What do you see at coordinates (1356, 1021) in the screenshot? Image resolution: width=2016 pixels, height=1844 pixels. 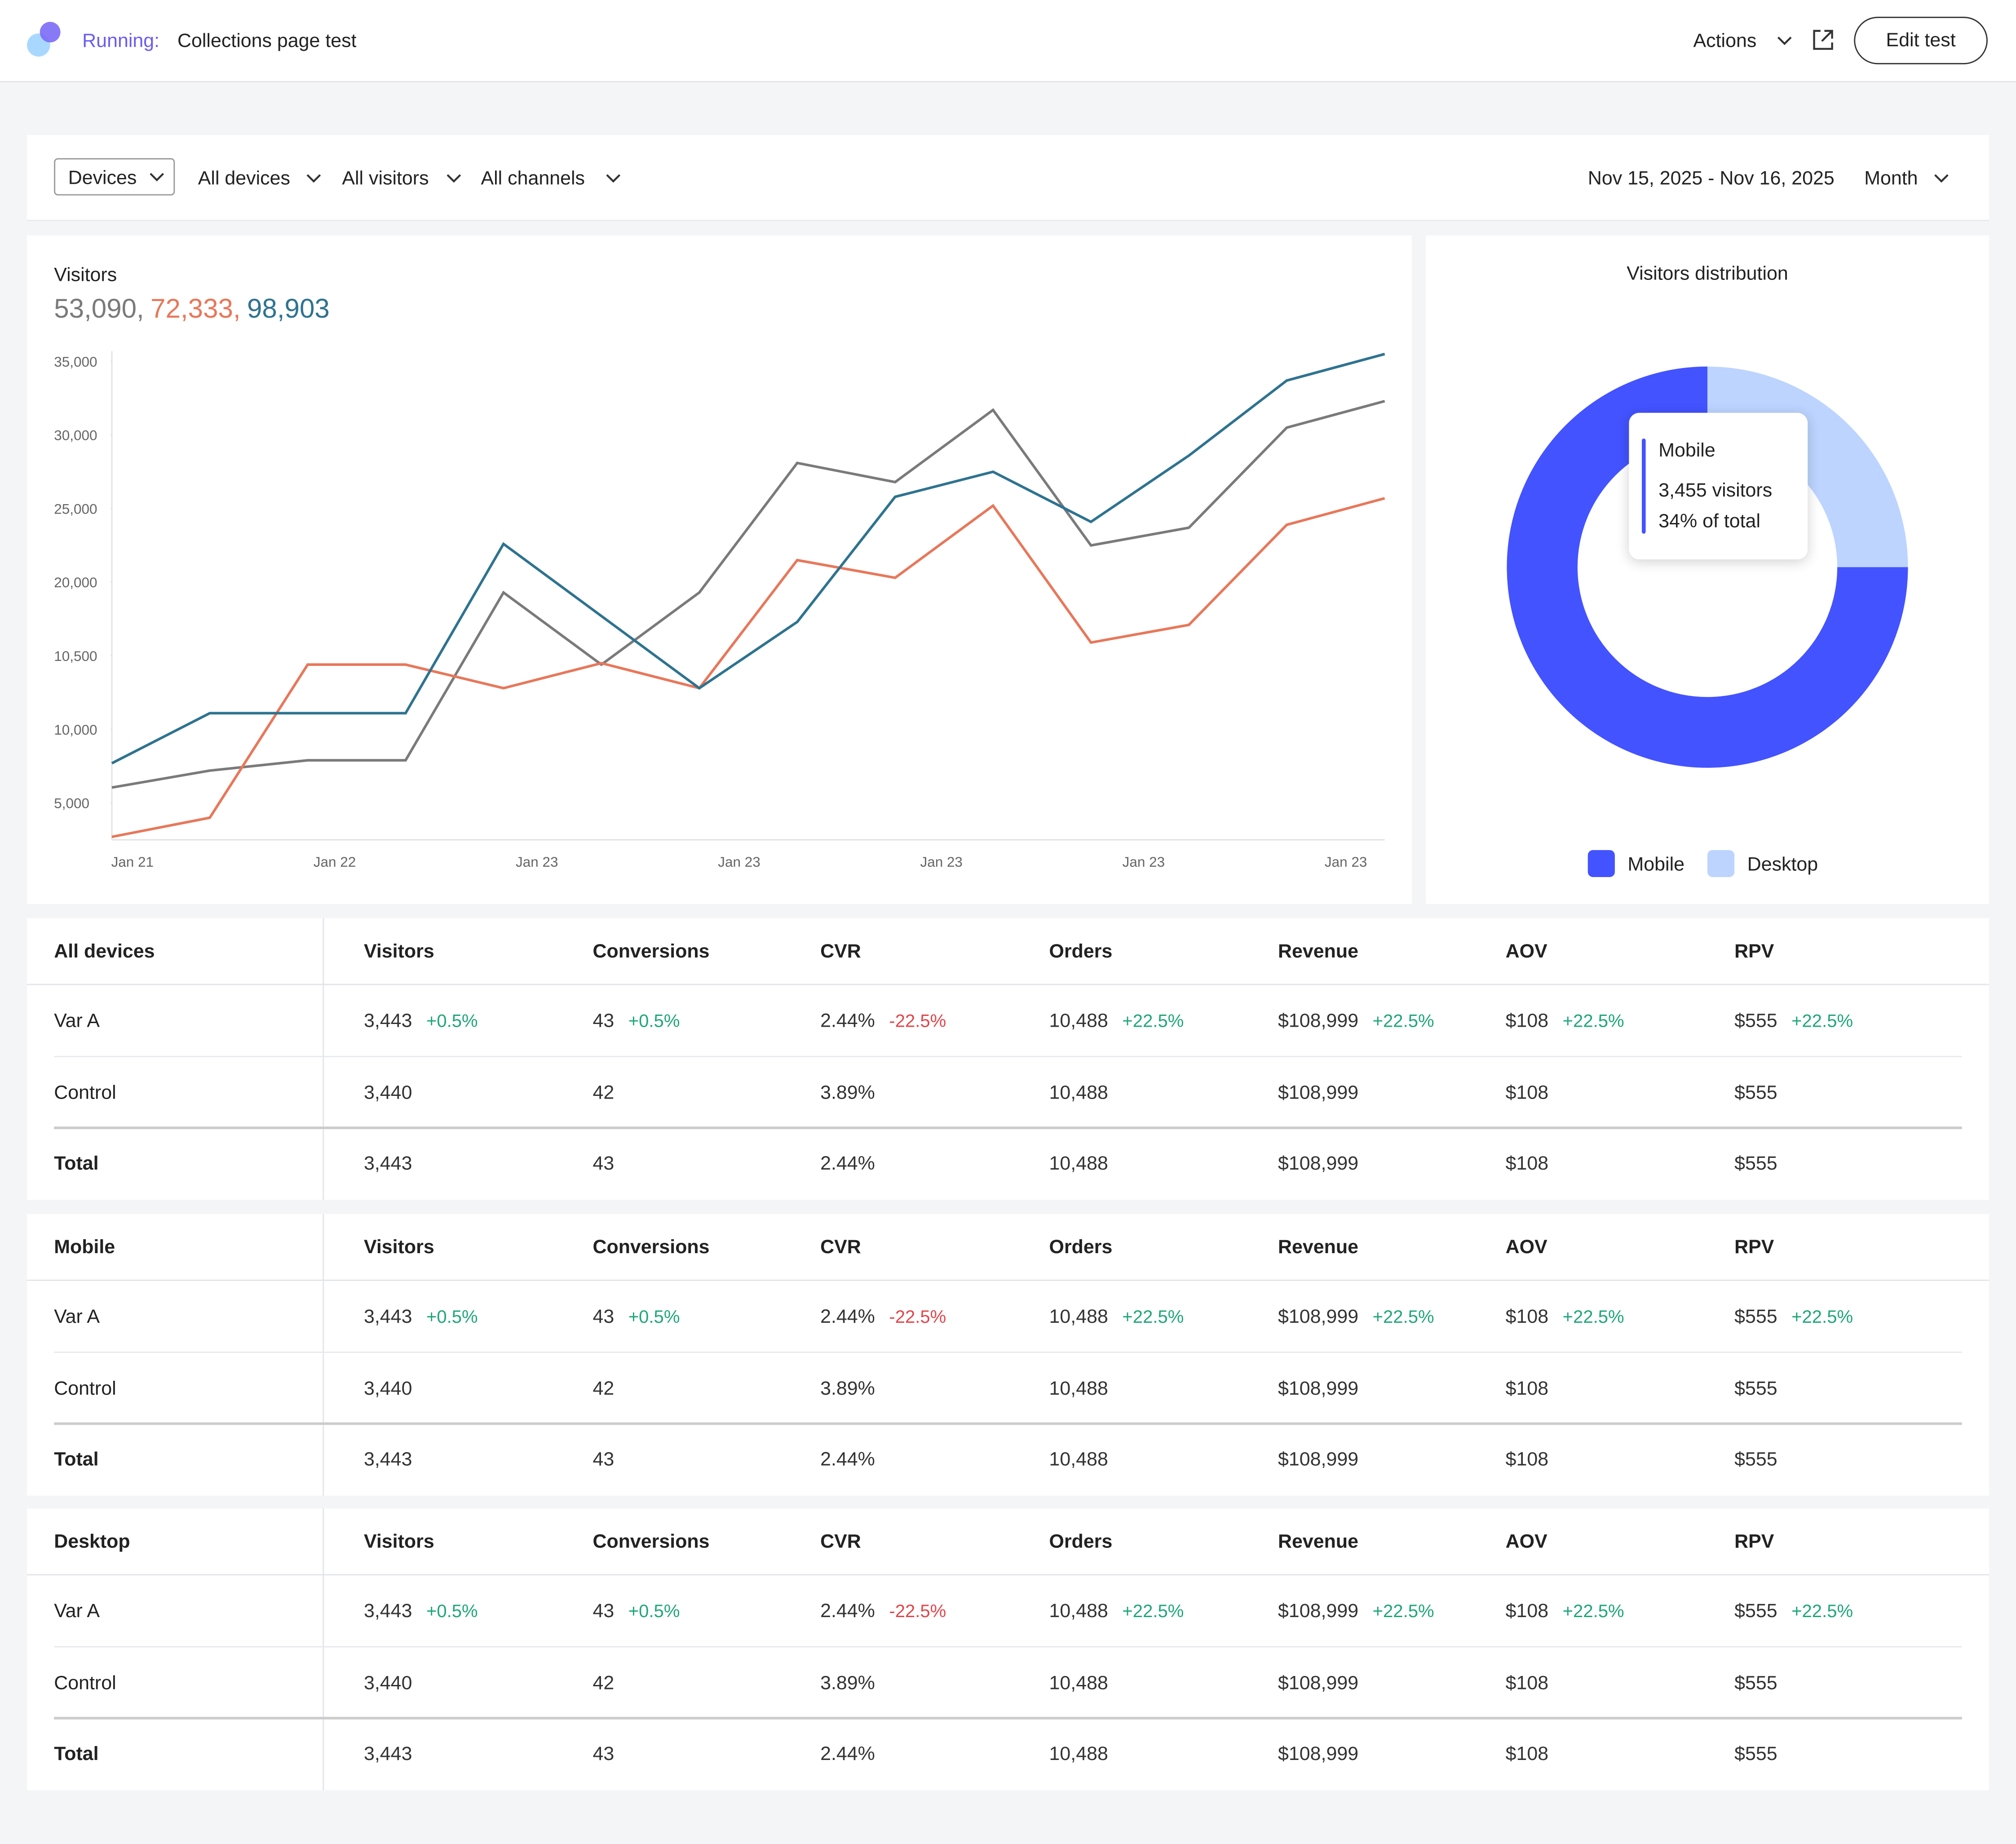 I see `cell: $108,999 +22.5%` at bounding box center [1356, 1021].